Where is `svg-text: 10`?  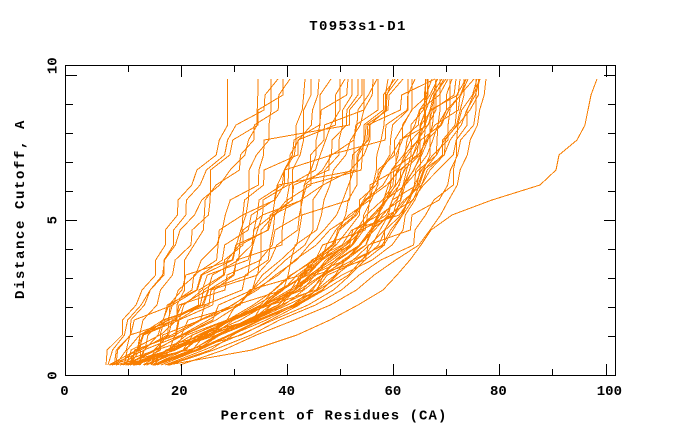
svg-text: 10 is located at coordinates (54, 65).